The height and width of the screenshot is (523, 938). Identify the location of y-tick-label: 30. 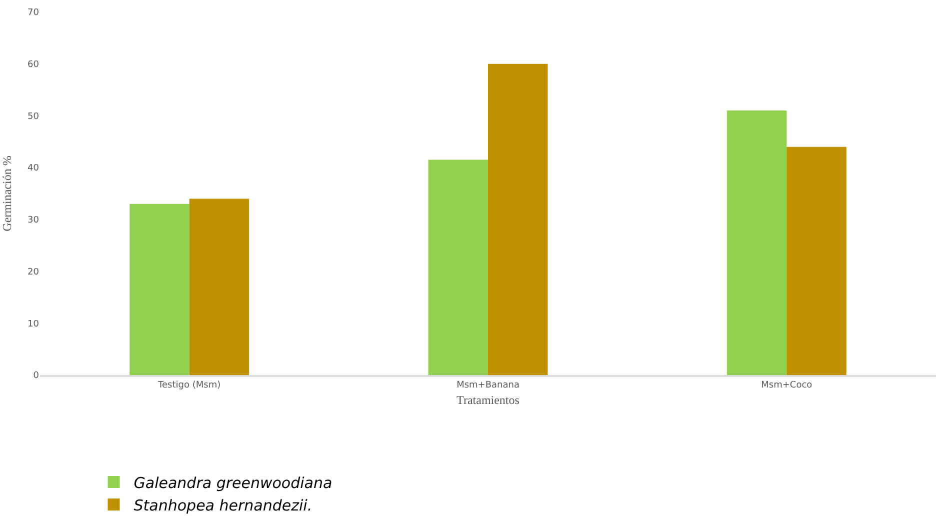
(34, 221).